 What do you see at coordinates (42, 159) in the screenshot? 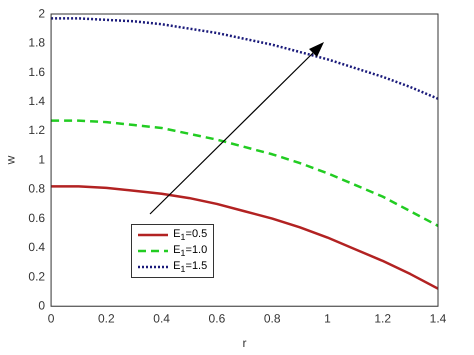
I see `y-tick-label: 1` at bounding box center [42, 159].